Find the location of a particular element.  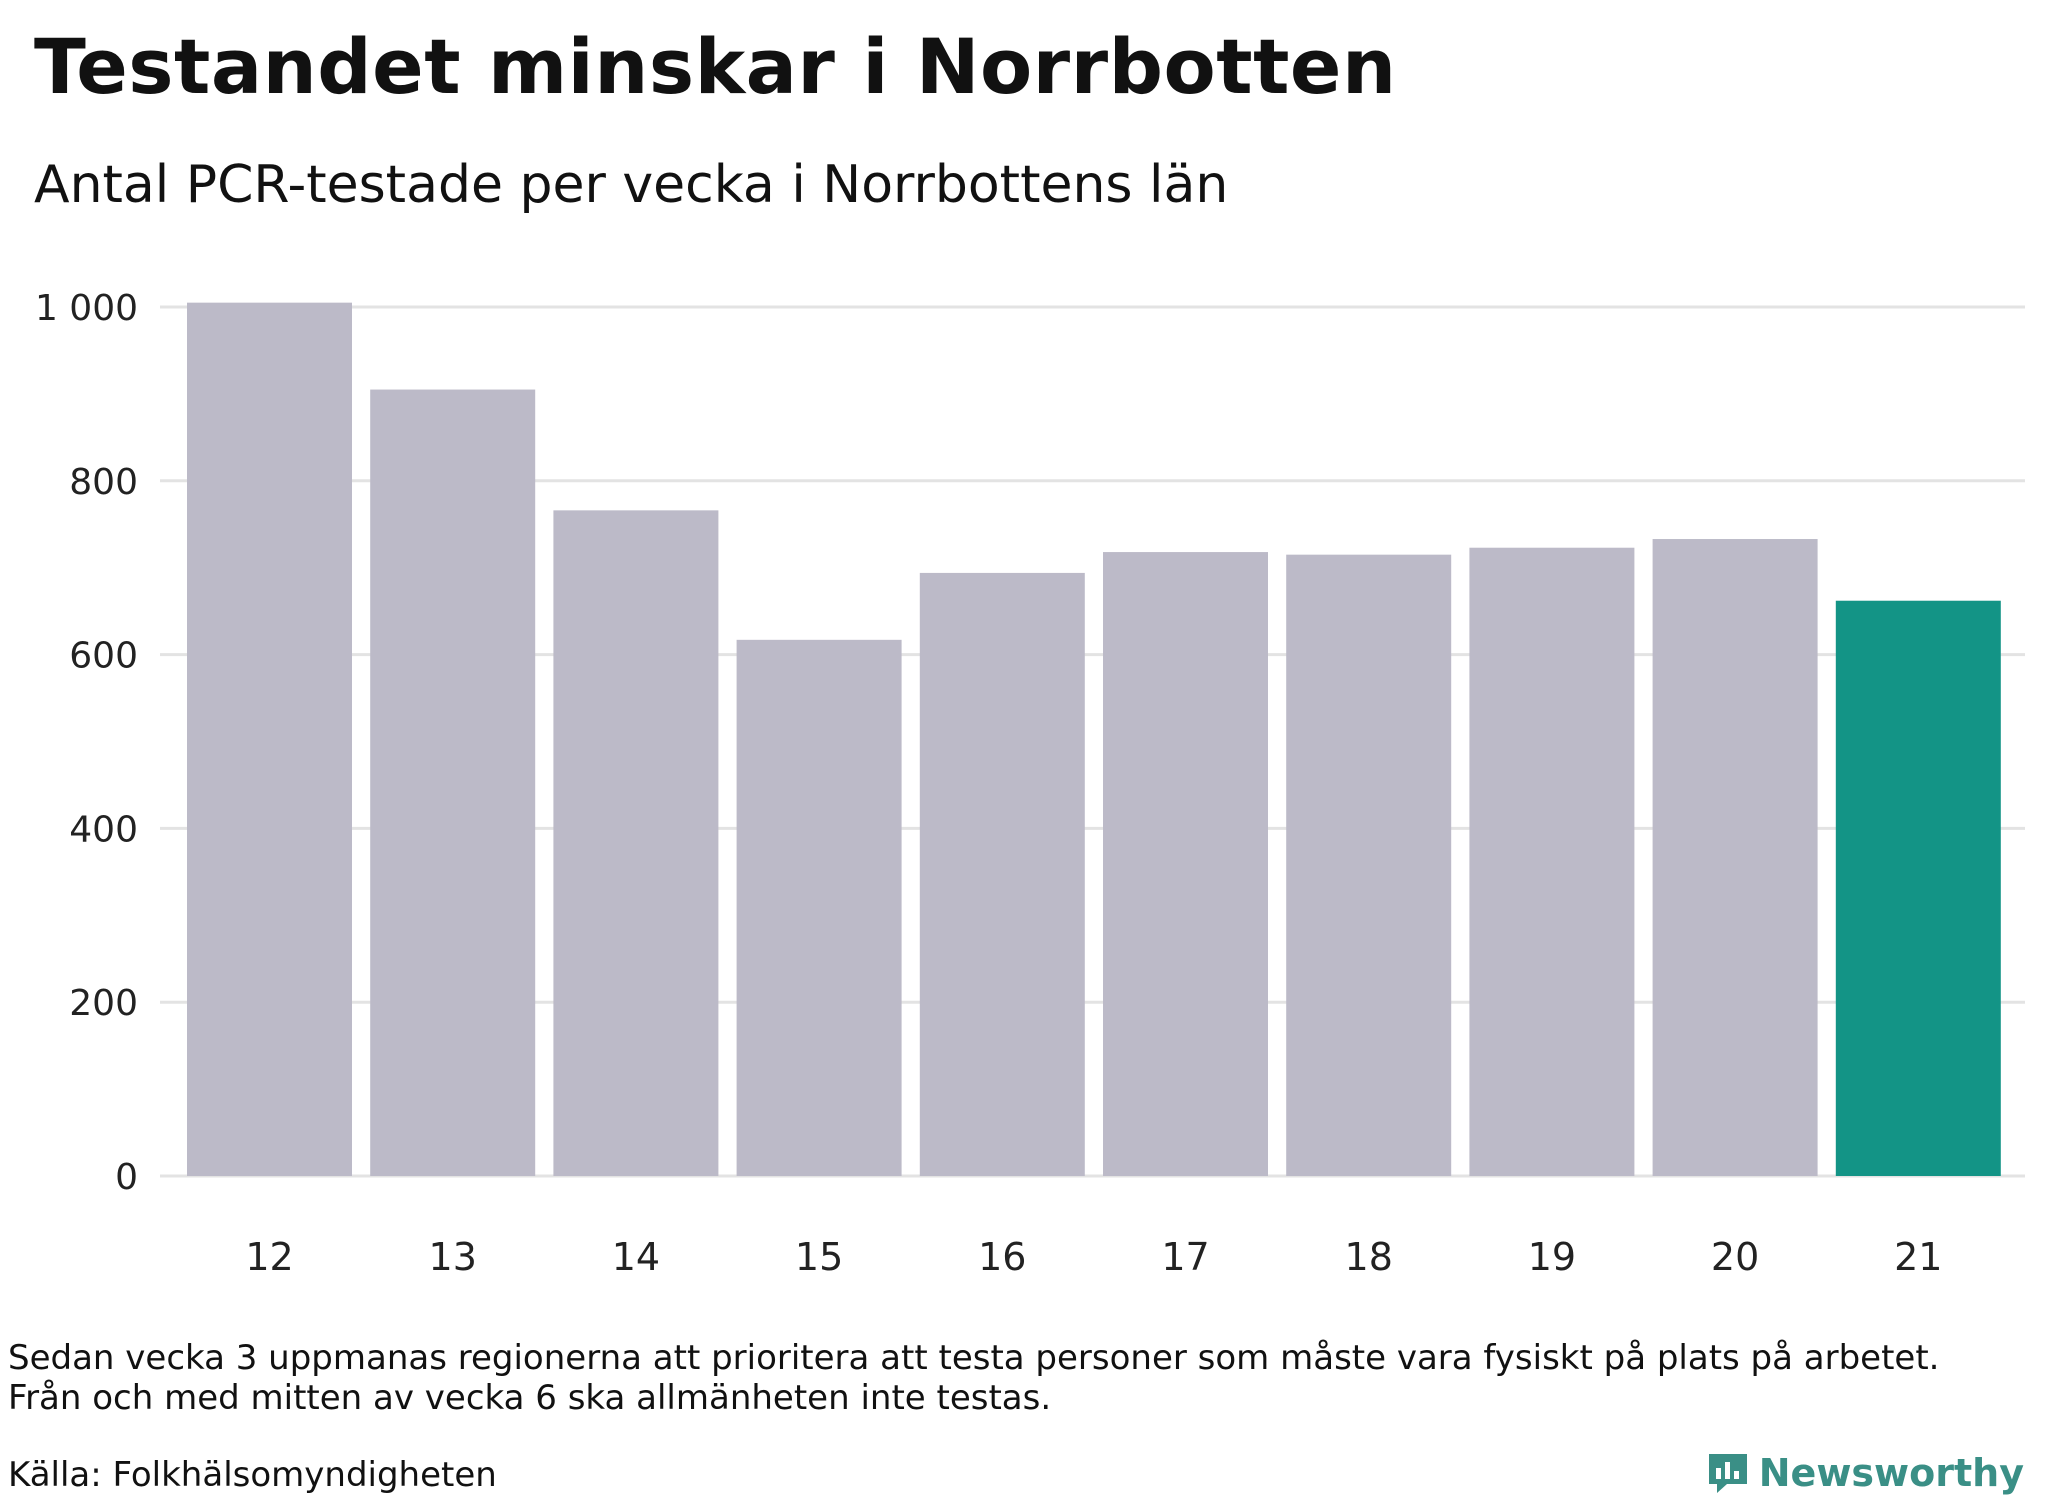

chart-title: Testandet minskar i Norrbotten is located at coordinates (715, 66).